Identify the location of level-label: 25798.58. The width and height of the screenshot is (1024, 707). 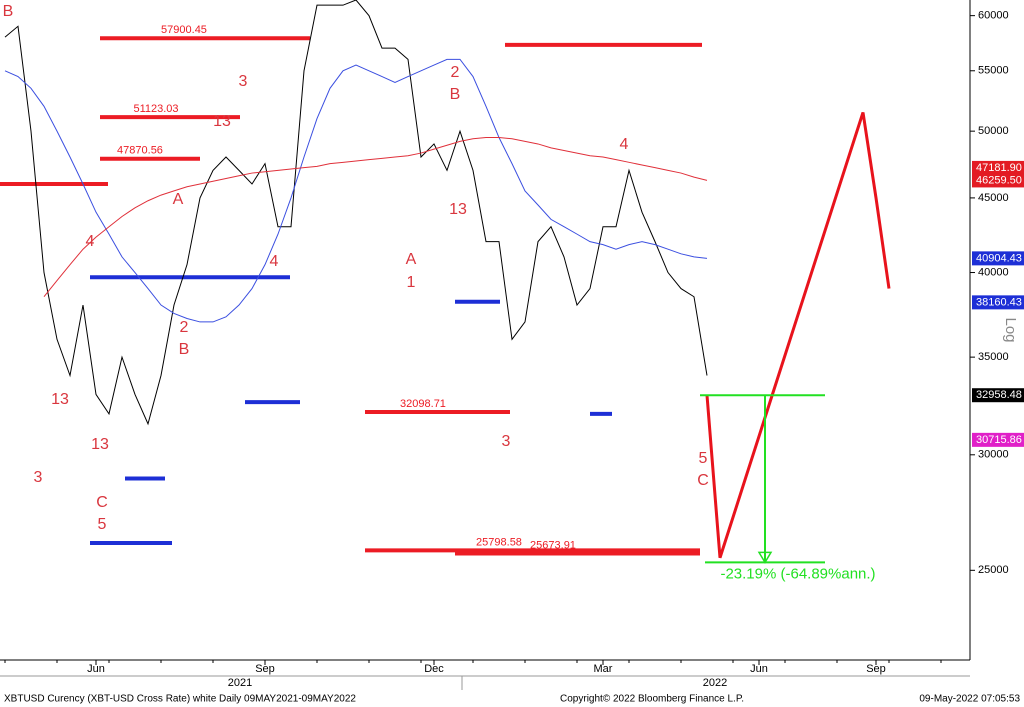
(499, 542).